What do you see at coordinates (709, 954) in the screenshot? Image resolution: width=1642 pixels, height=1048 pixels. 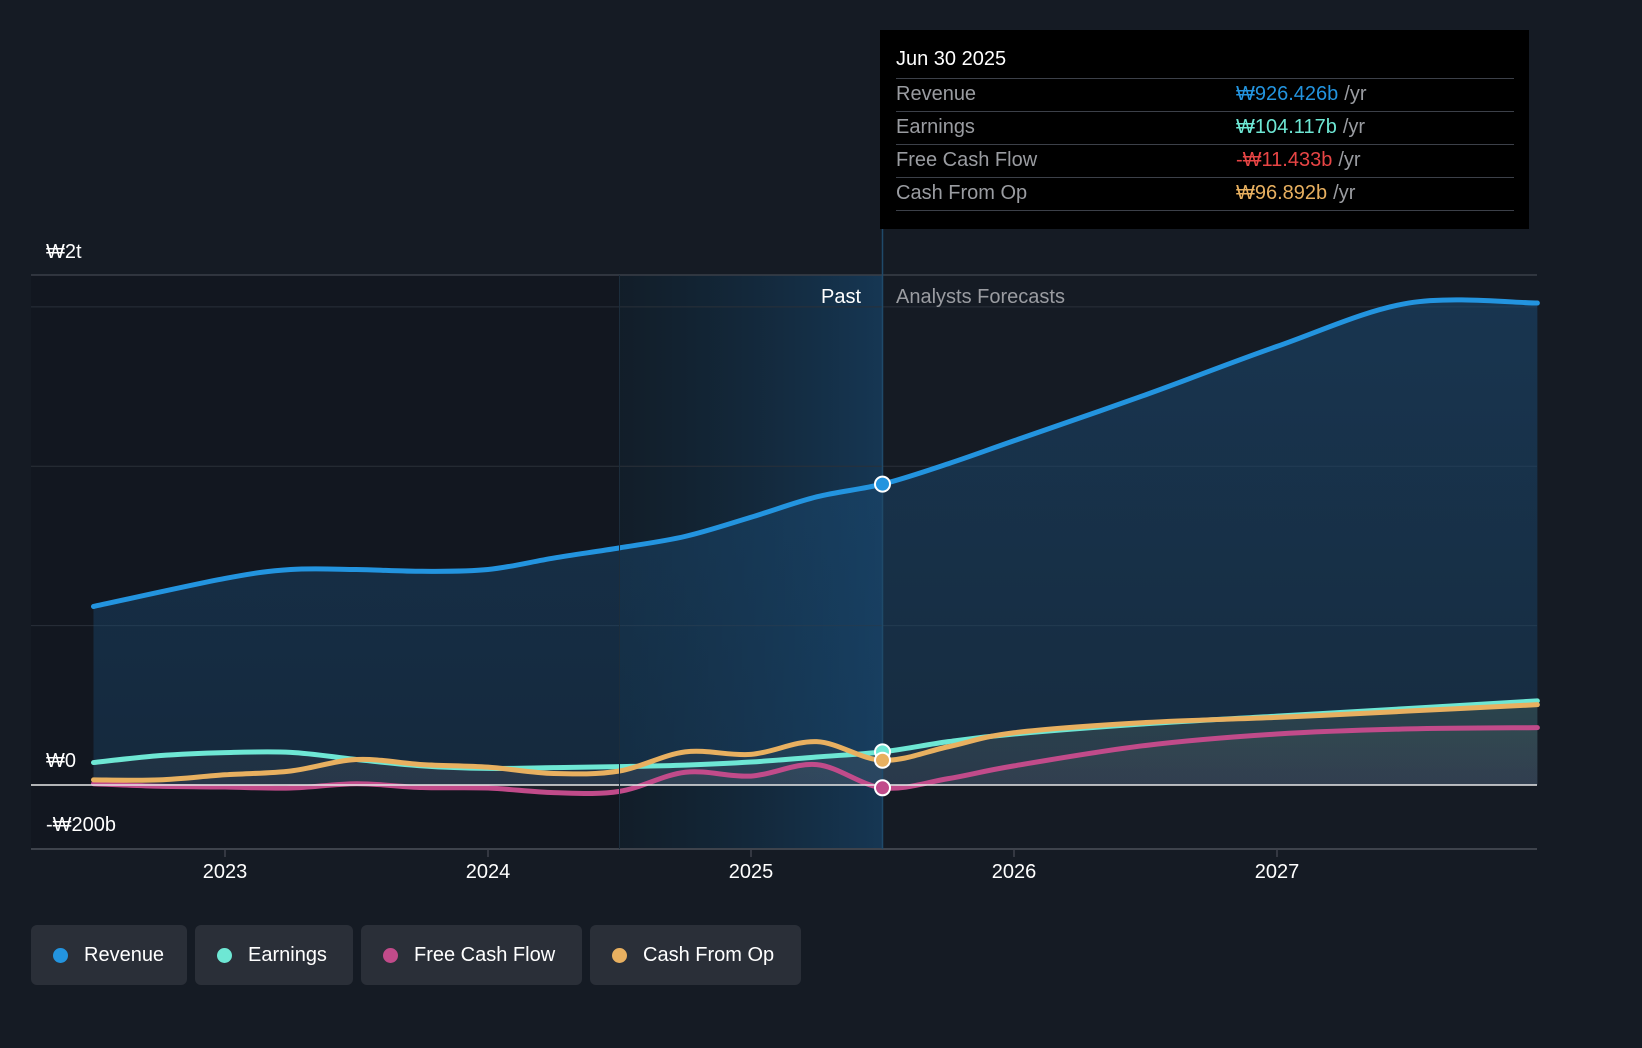 I see `legend-label: Cash From Op` at bounding box center [709, 954].